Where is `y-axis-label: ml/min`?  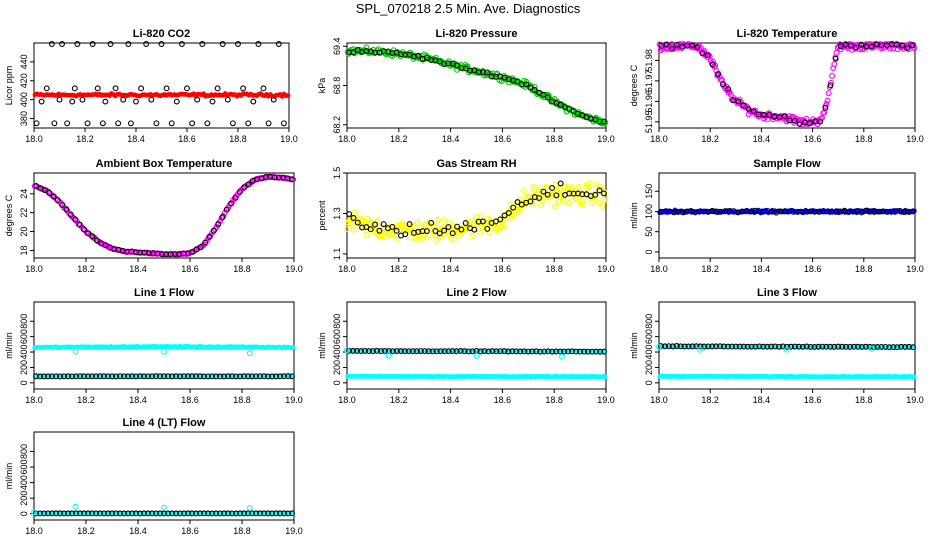 y-axis-label: ml/min is located at coordinates (9, 345).